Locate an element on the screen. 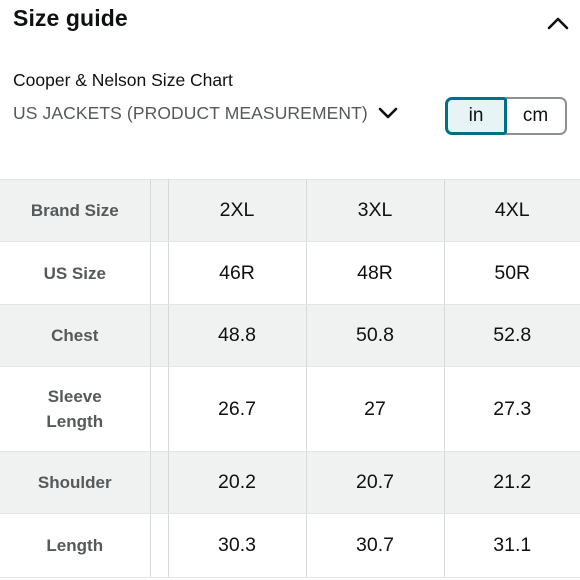 The height and width of the screenshot is (580, 580). table-cell: 30.7 is located at coordinates (375, 545).